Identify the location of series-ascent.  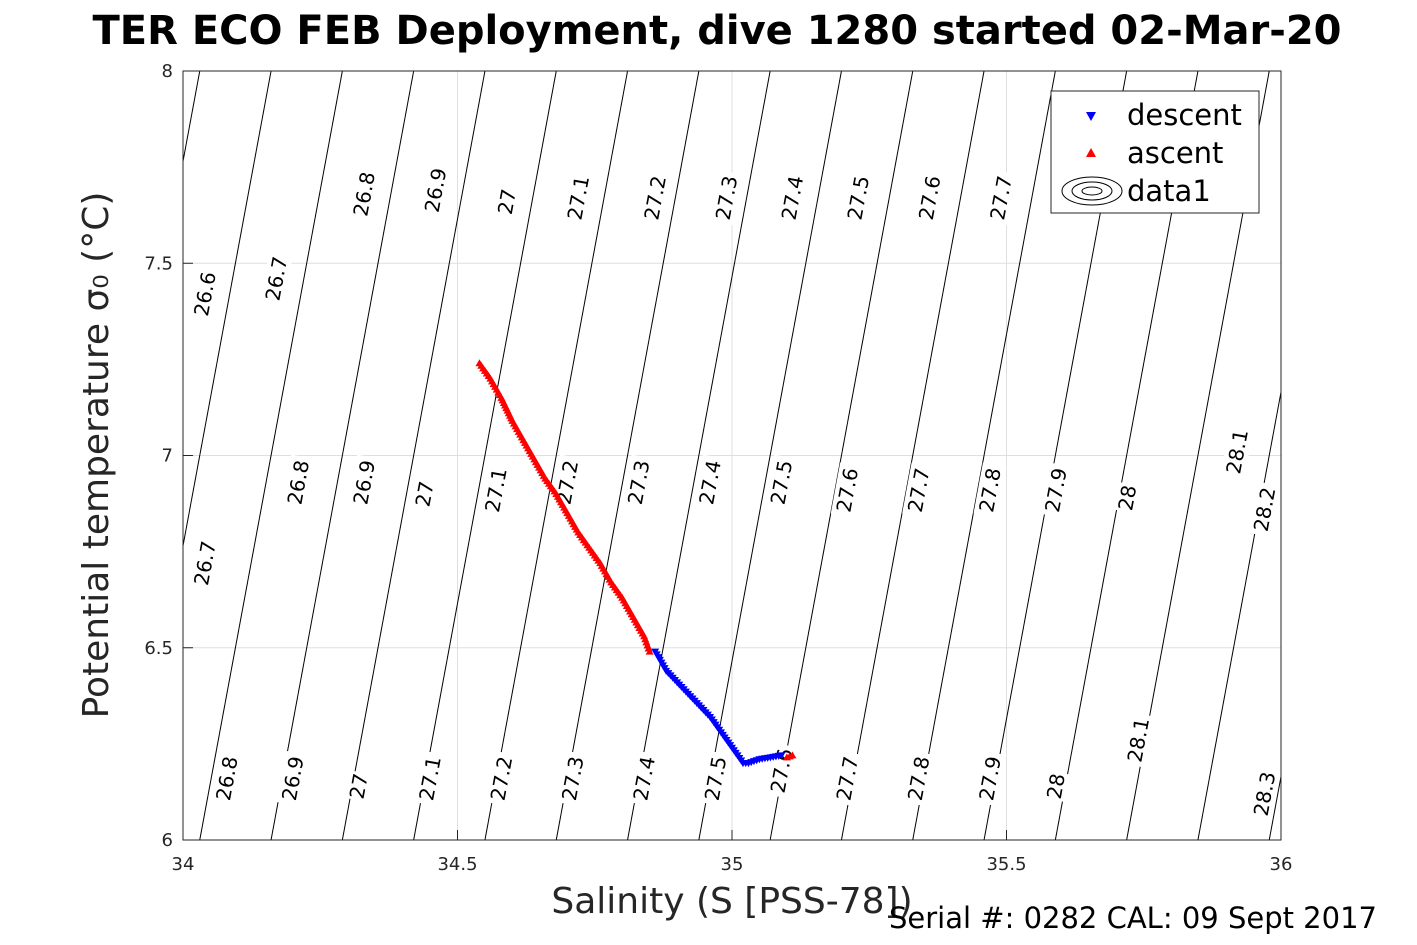
(636, 560).